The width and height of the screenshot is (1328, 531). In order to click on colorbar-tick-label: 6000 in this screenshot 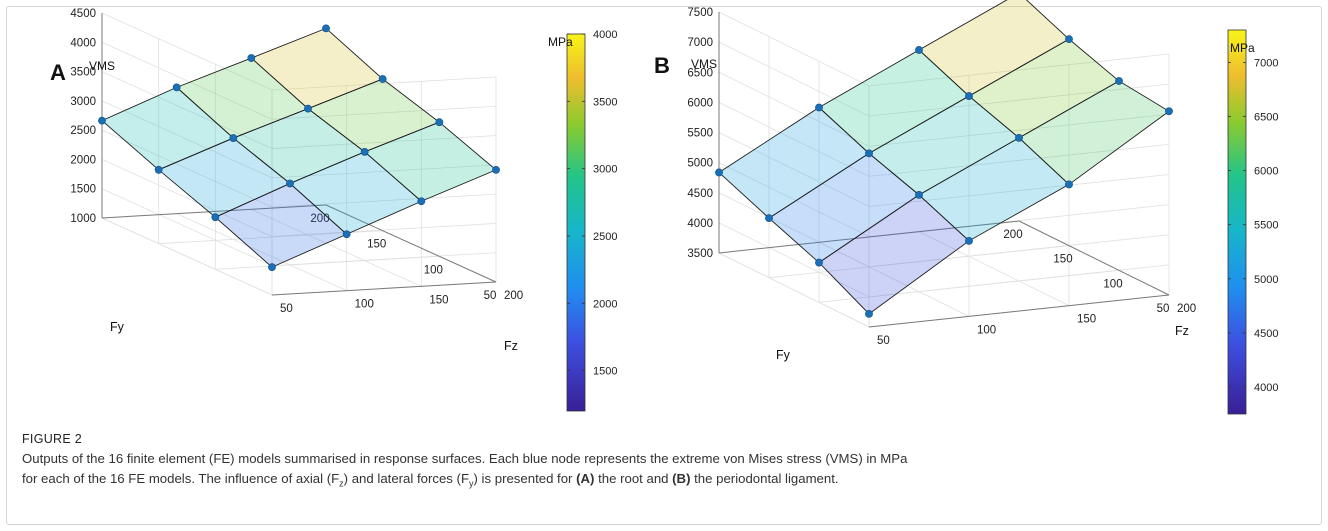, I will do `click(1266, 172)`.